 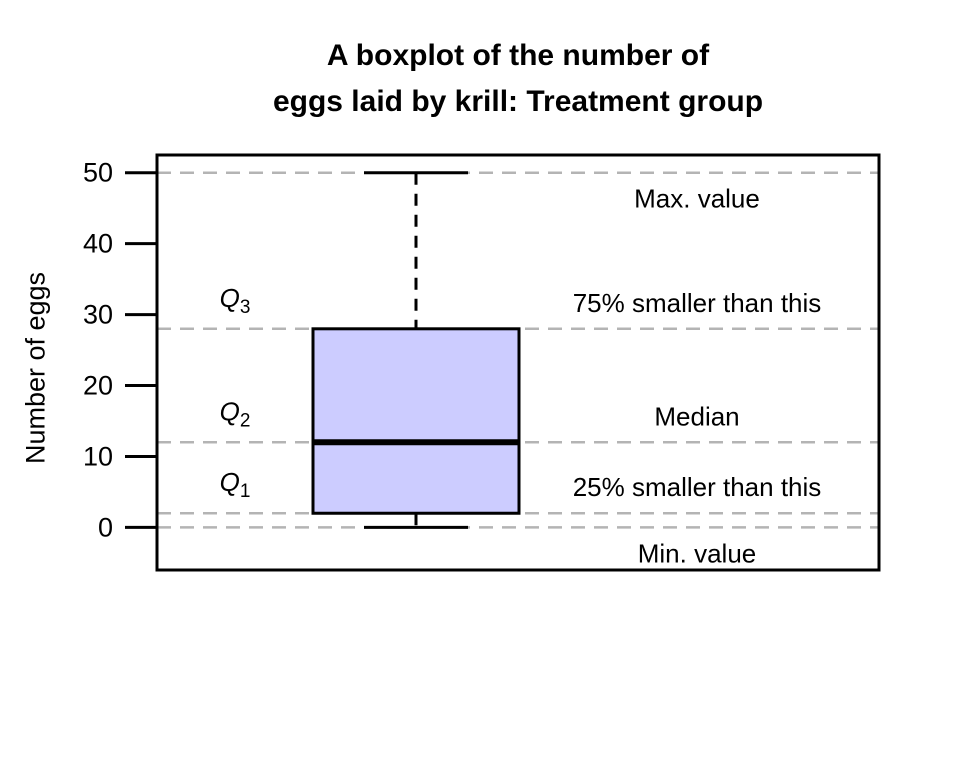 I want to click on annotation-min-value: Min. value, so click(x=697, y=553).